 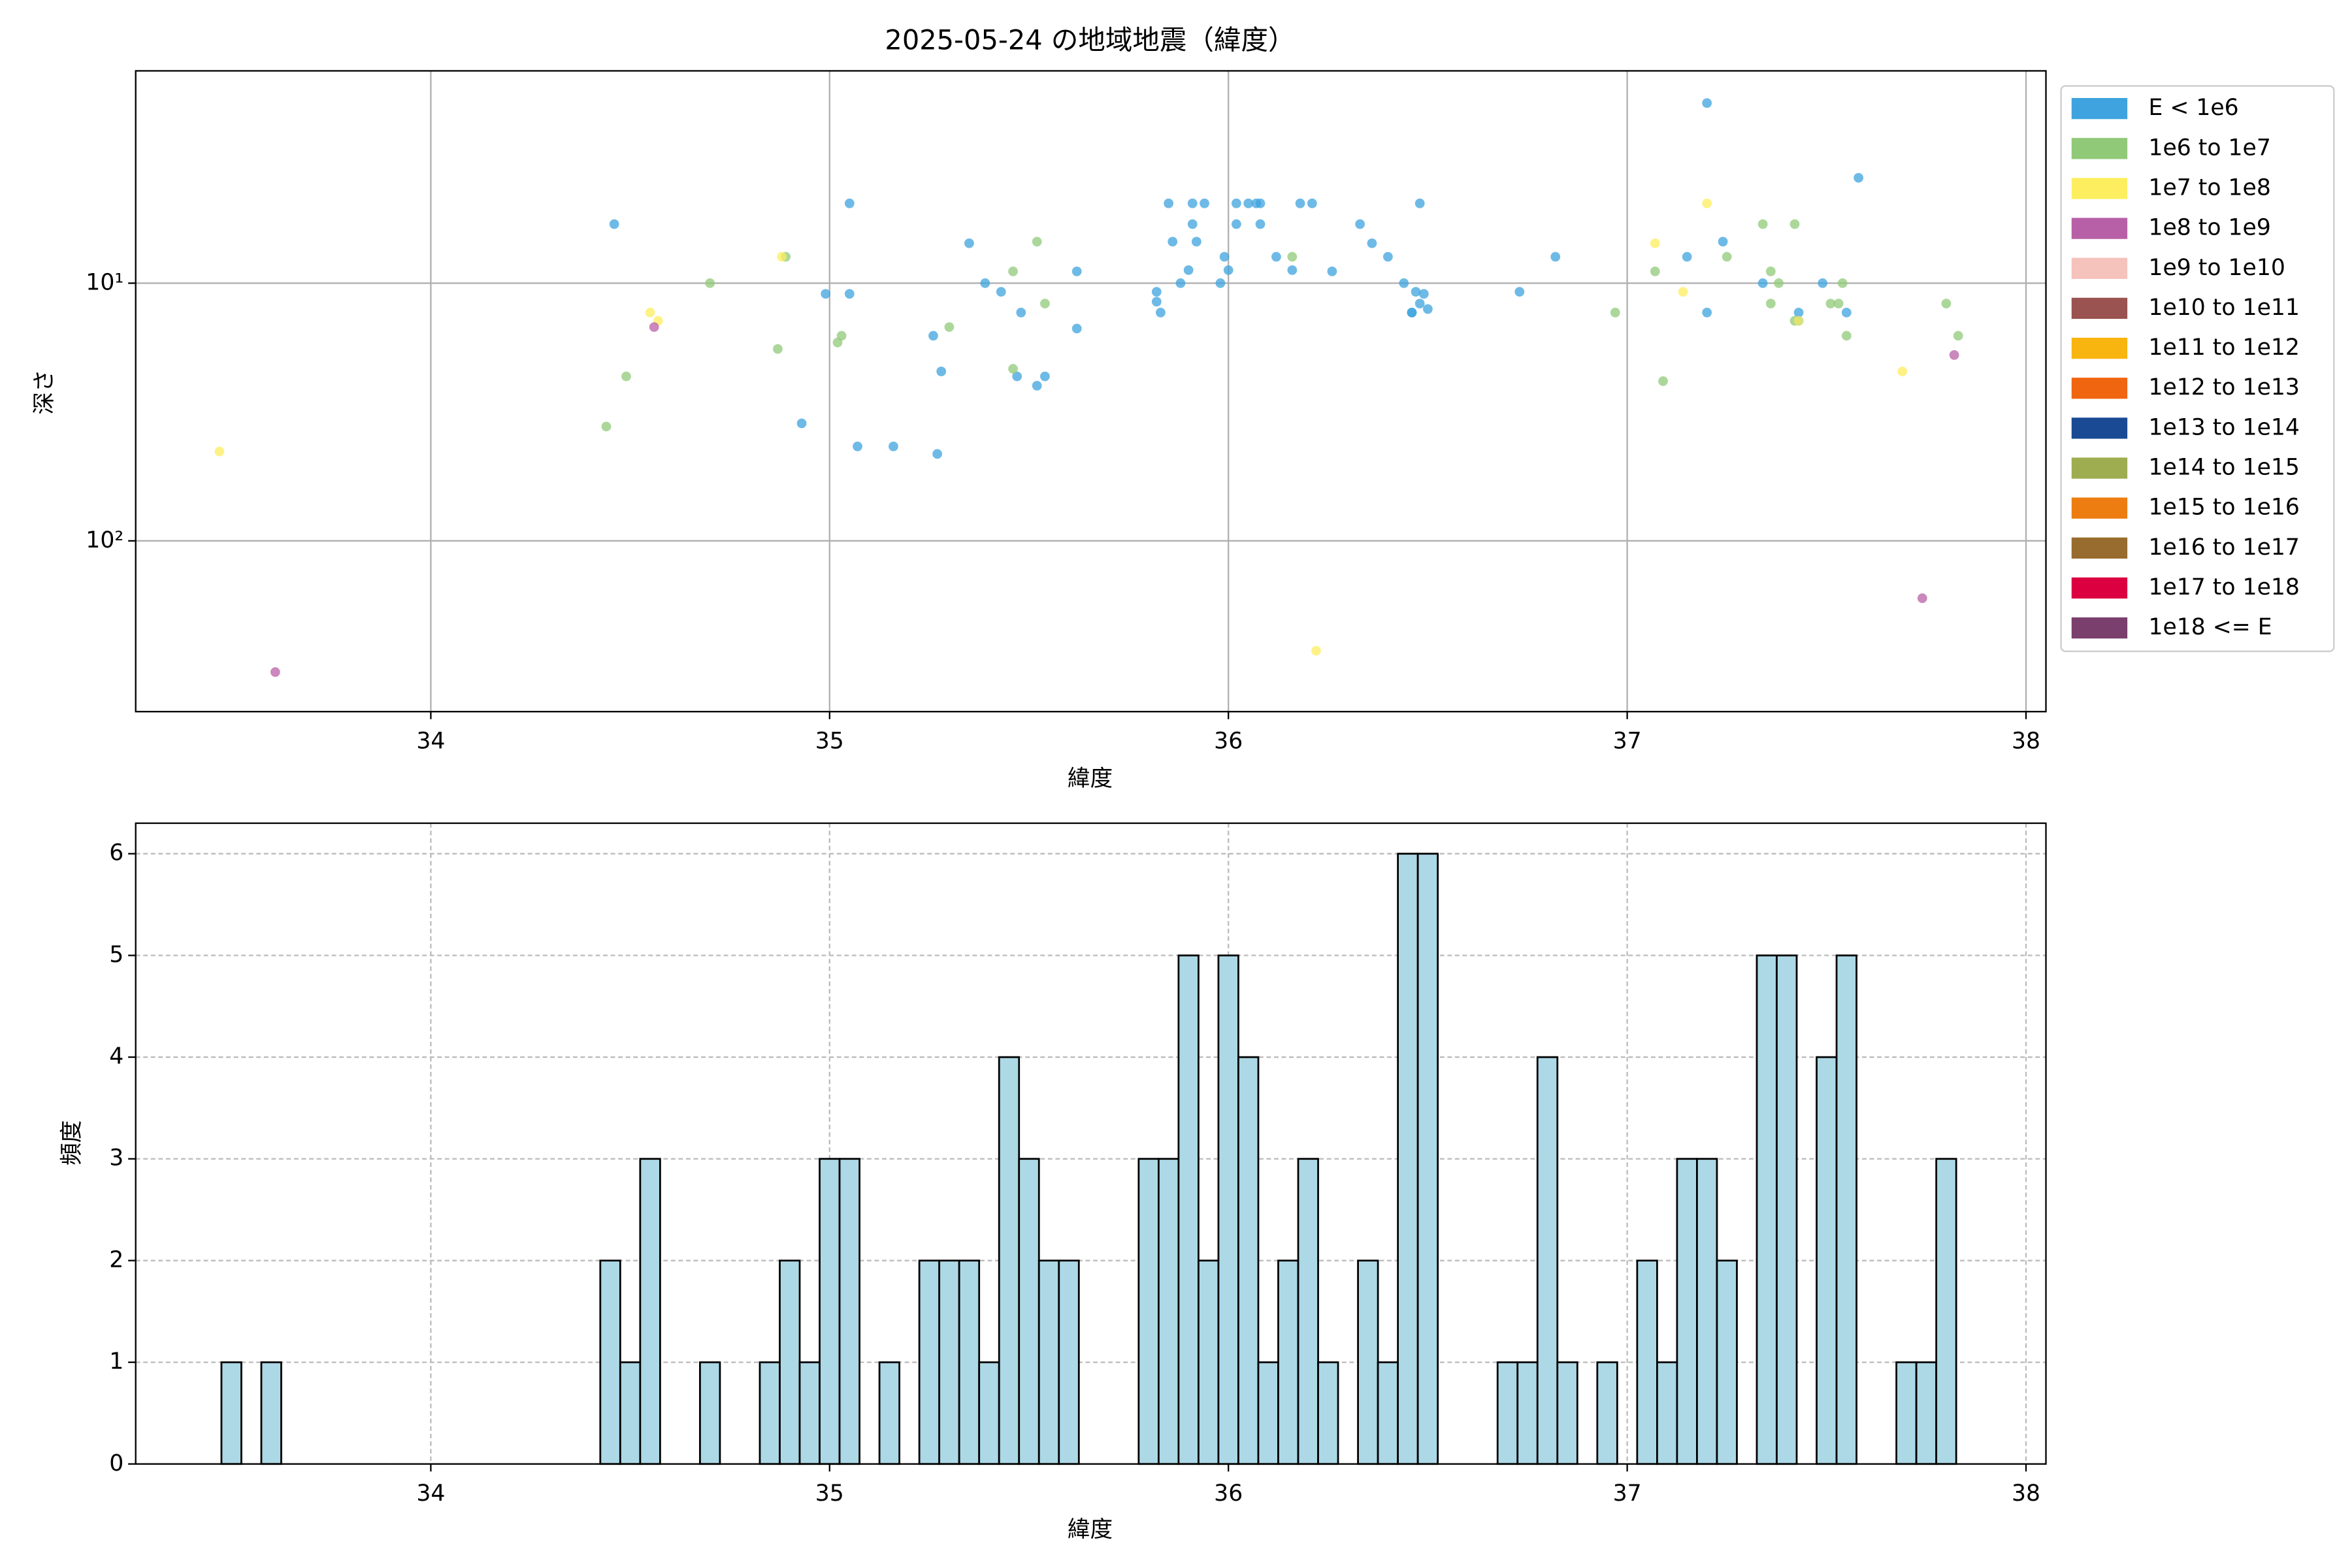 What do you see at coordinates (2223, 387) in the screenshot?
I see `legend-label: 1e12 to 1e13` at bounding box center [2223, 387].